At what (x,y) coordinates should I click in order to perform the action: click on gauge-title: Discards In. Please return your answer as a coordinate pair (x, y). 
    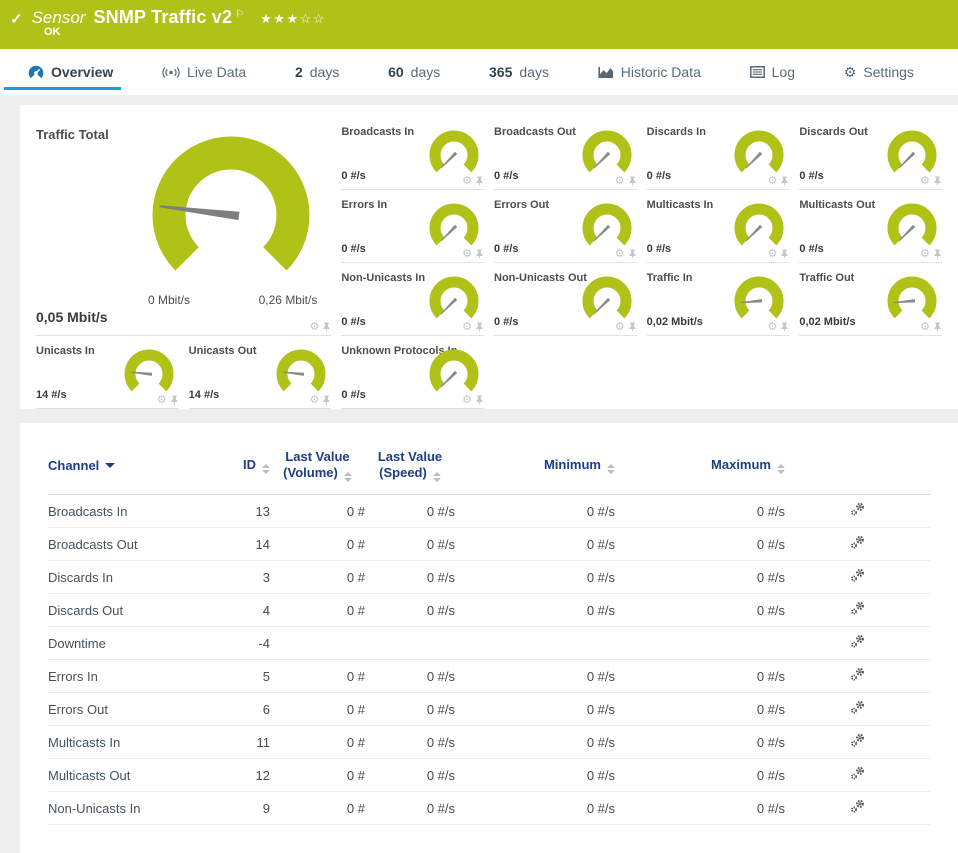
    Looking at the image, I should click on (676, 132).